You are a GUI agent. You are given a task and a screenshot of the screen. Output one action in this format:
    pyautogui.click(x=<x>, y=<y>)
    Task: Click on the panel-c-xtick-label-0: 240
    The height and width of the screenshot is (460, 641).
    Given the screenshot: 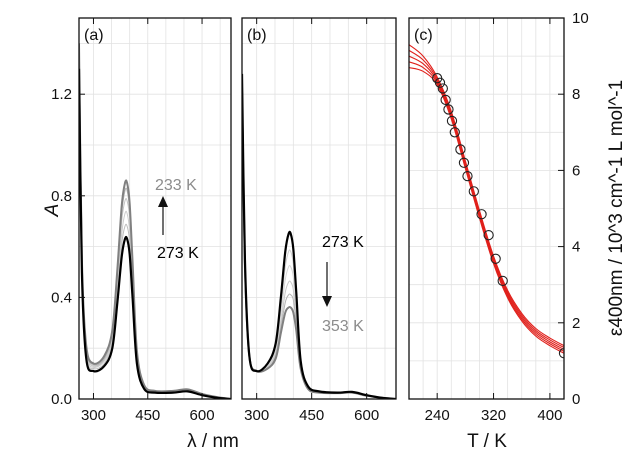 What is the action you would take?
    pyautogui.click(x=437, y=415)
    